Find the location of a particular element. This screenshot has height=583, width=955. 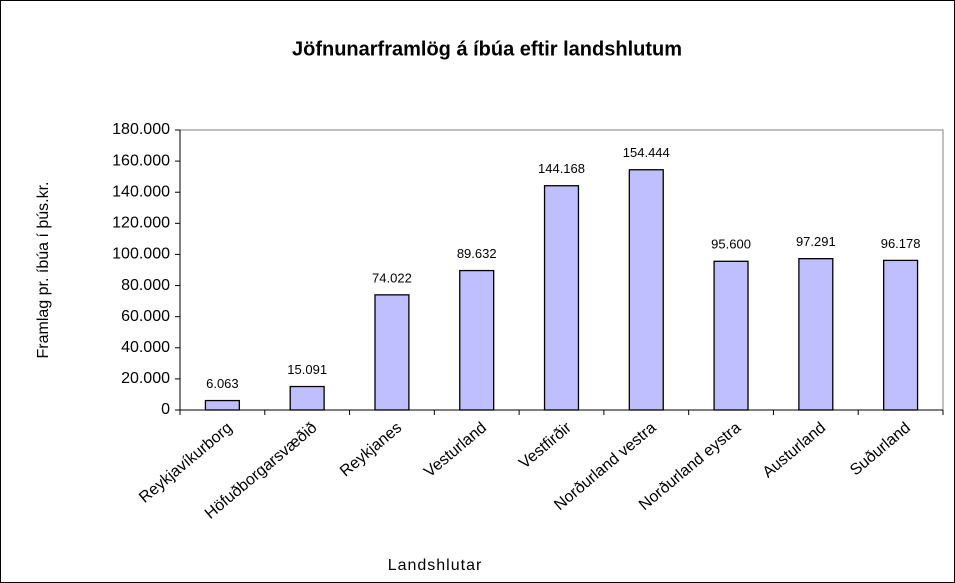

value-label: 97.291 is located at coordinates (816, 241).